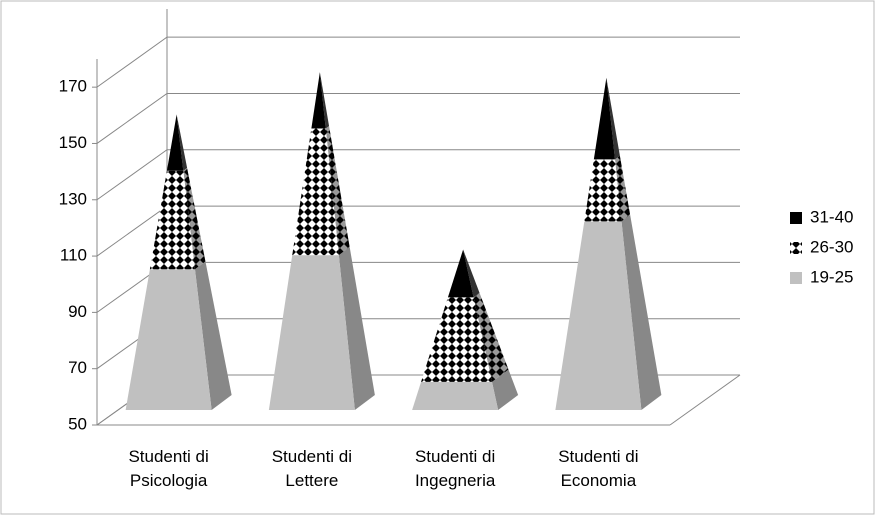 The width and height of the screenshot is (875, 515). I want to click on floor-edge, so click(705, 400).